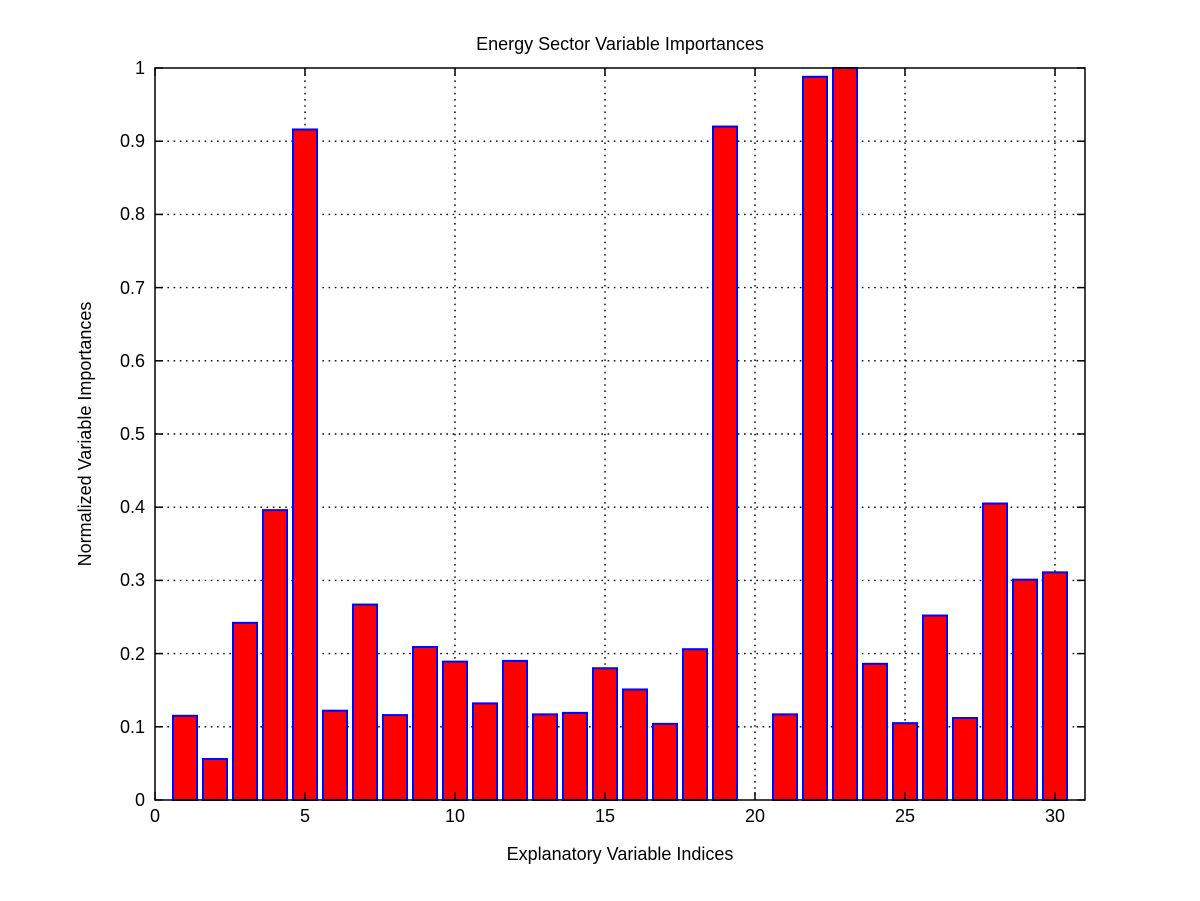  Describe the element at coordinates (905, 816) in the screenshot. I see `x-tick-label: 25` at that location.